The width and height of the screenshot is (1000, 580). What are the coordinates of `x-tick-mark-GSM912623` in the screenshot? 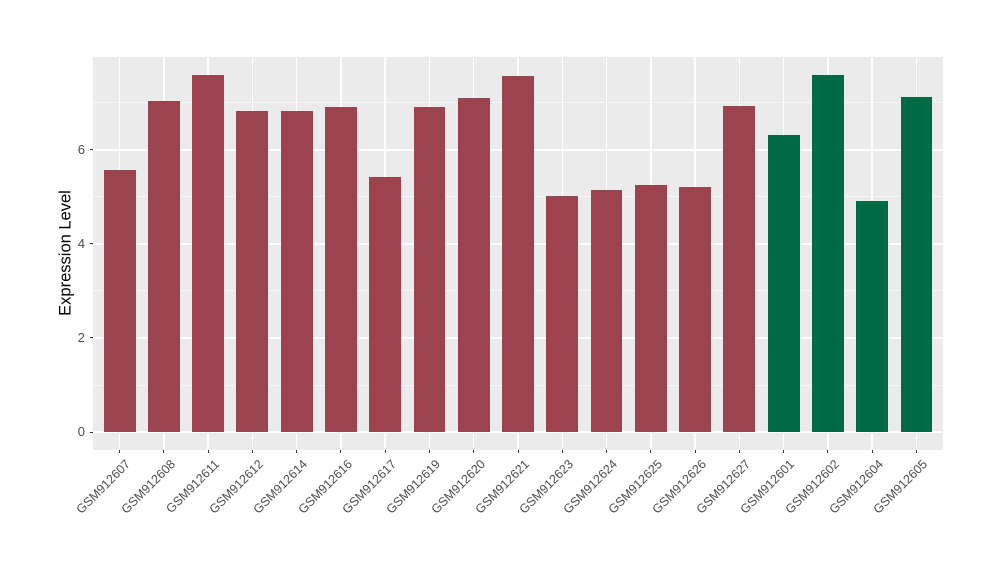 It's located at (562, 451).